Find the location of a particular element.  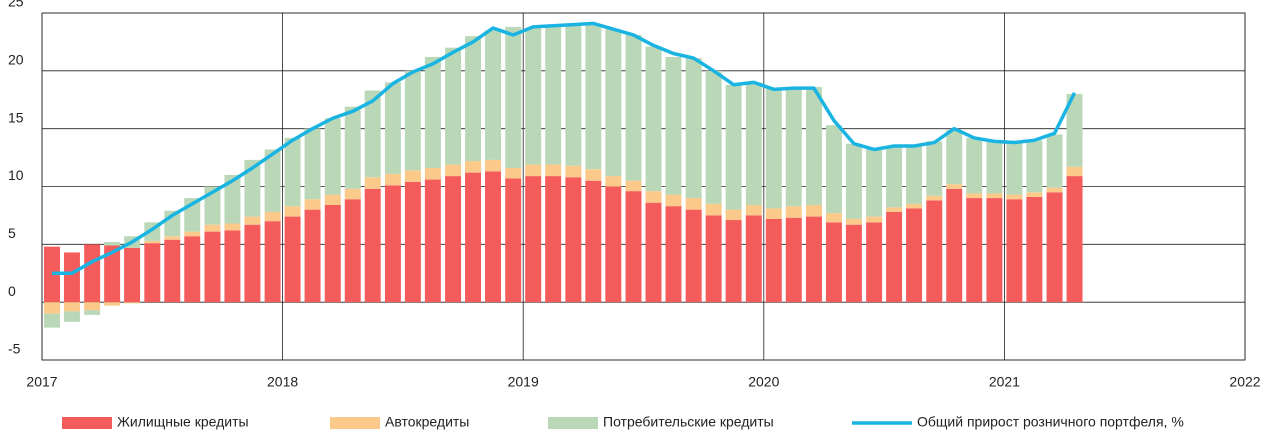

legend-label: Потребительские кредиты is located at coordinates (688, 422).